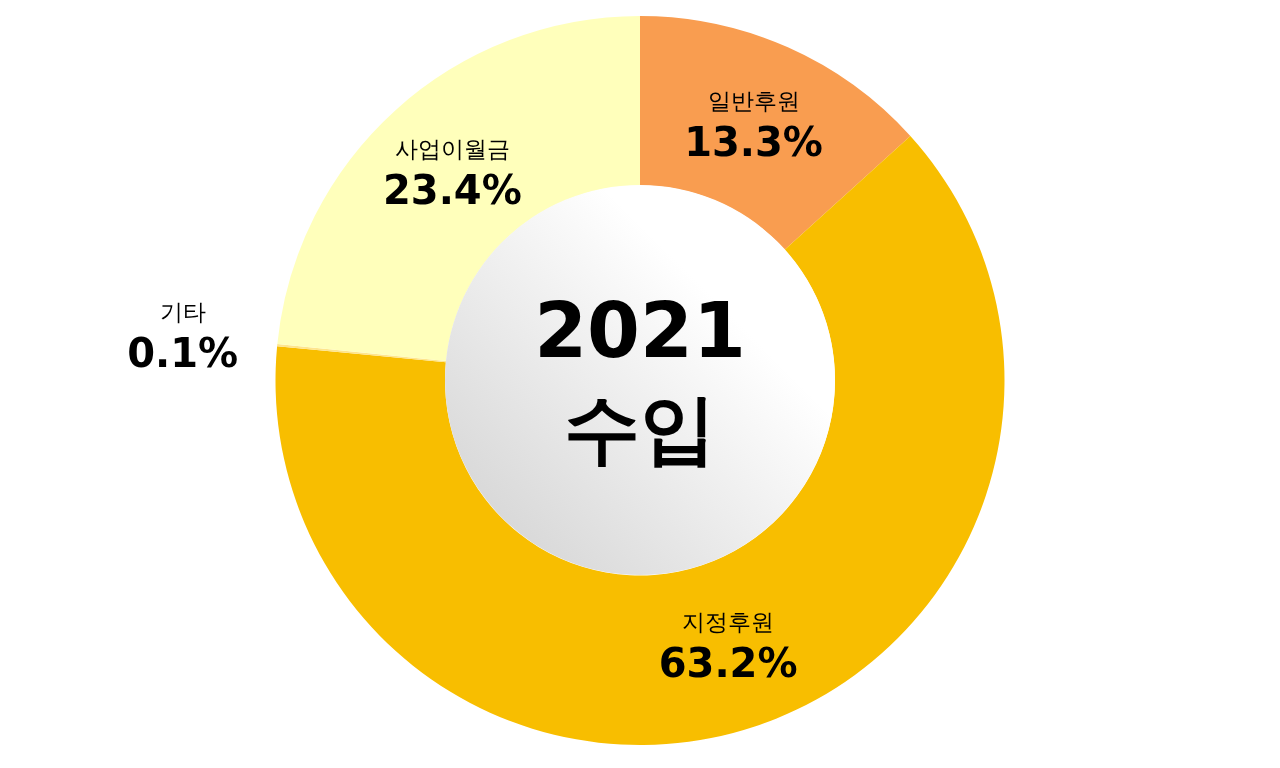  I want to click on data-label: 63.2%, so click(728, 663).